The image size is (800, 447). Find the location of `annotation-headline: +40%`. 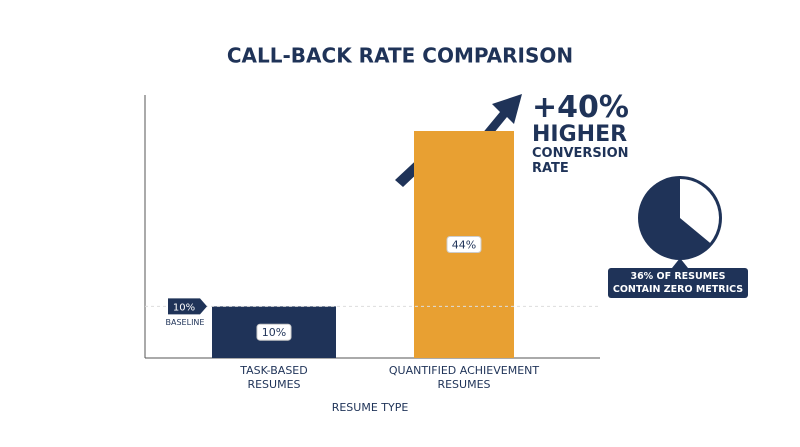

annotation-headline: +40% is located at coordinates (580, 107).